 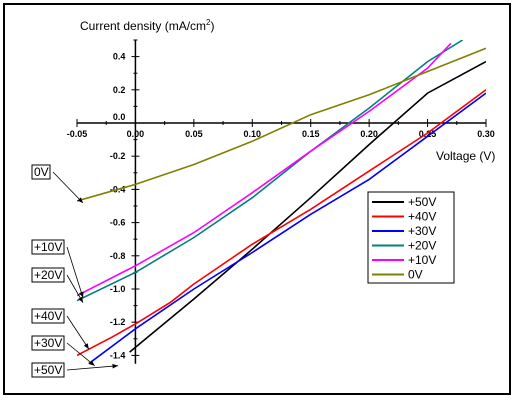 I want to click on callout-arrowhead-plus40v, so click(x=86, y=346).